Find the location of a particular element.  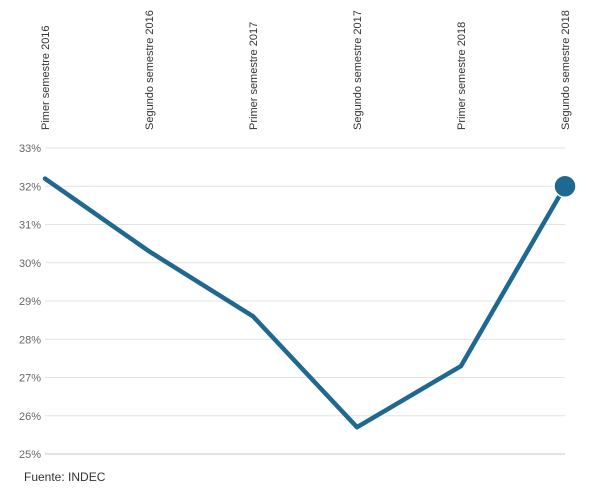

x-tick-label: Segundo semestre 2016 is located at coordinates (150, 70).